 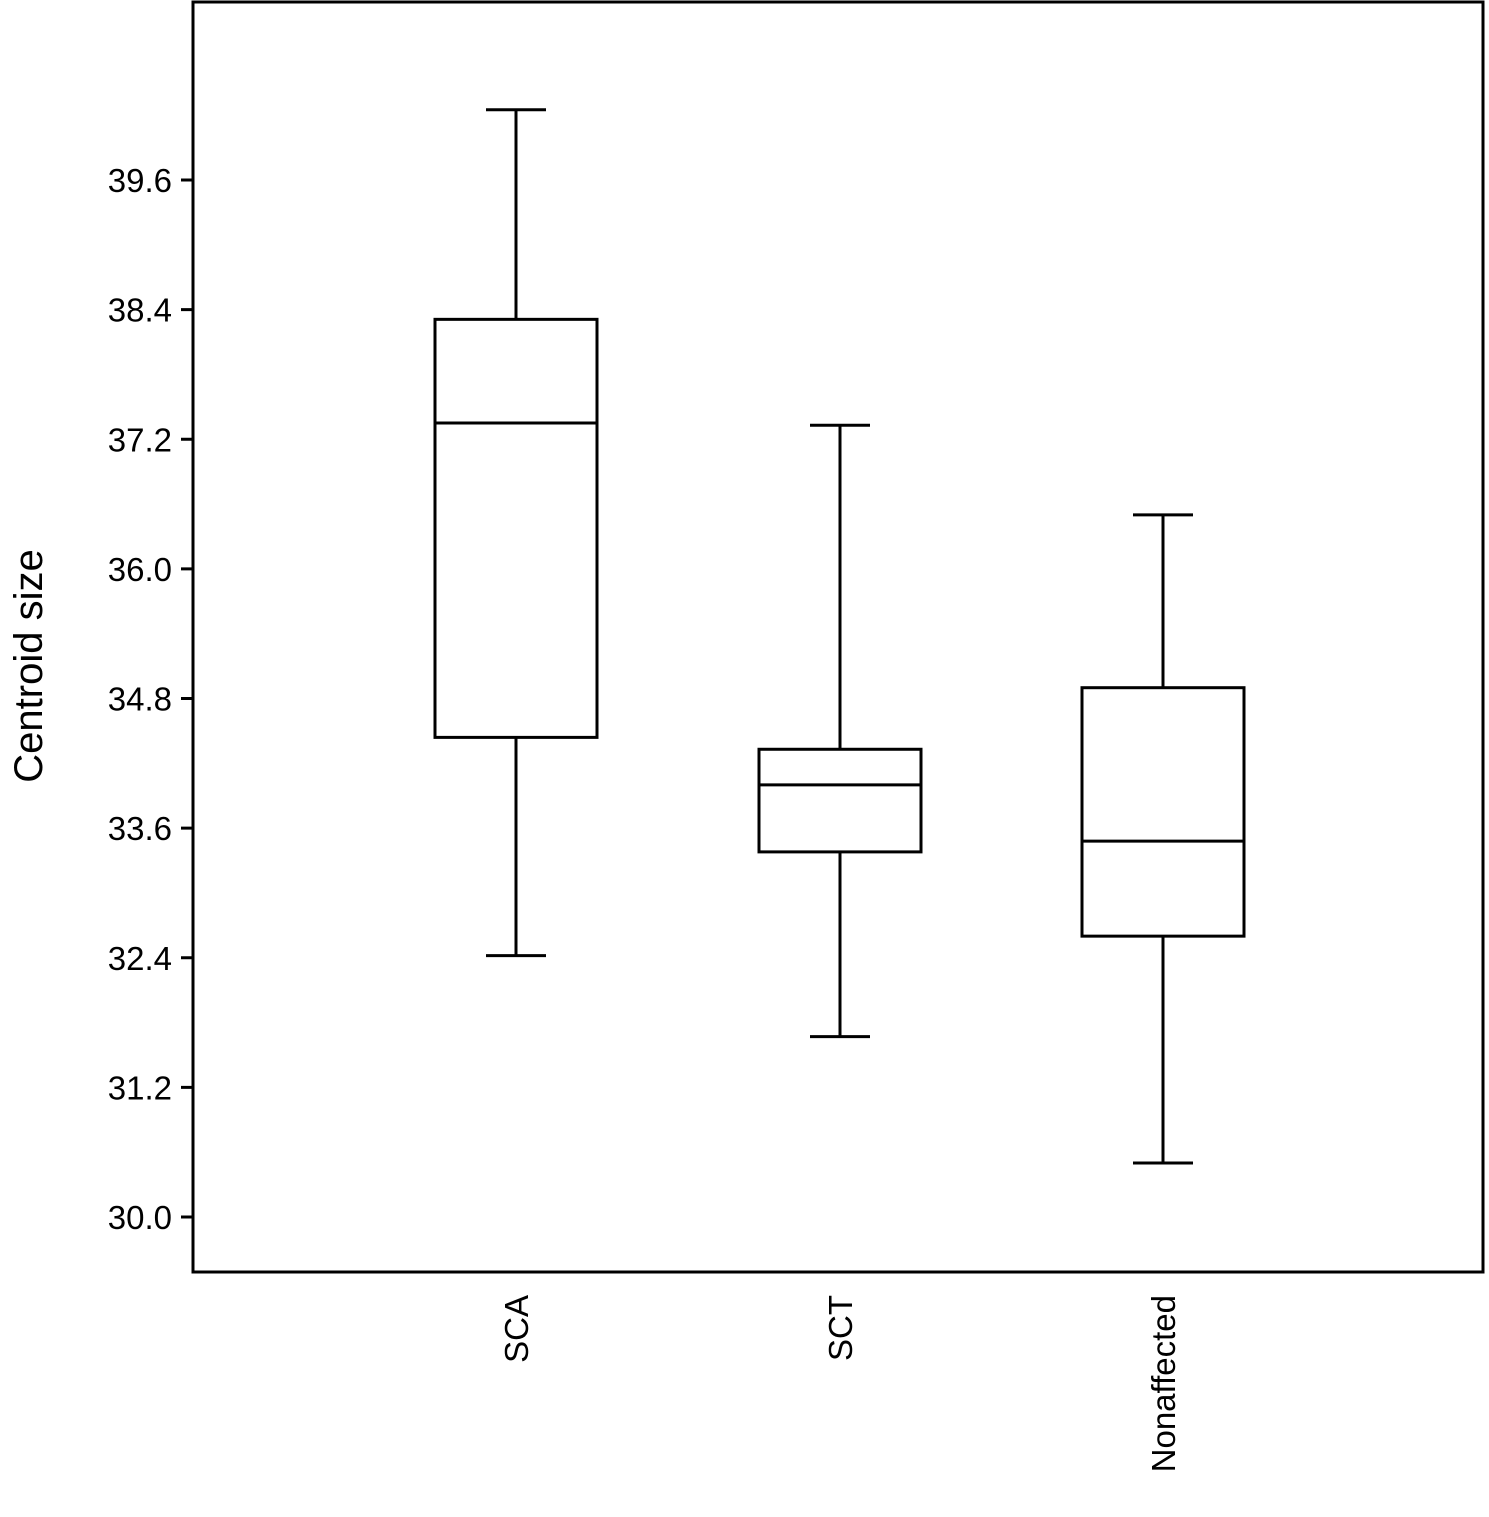 What do you see at coordinates (140, 1087) in the screenshot?
I see `y-tick-label: 31.2` at bounding box center [140, 1087].